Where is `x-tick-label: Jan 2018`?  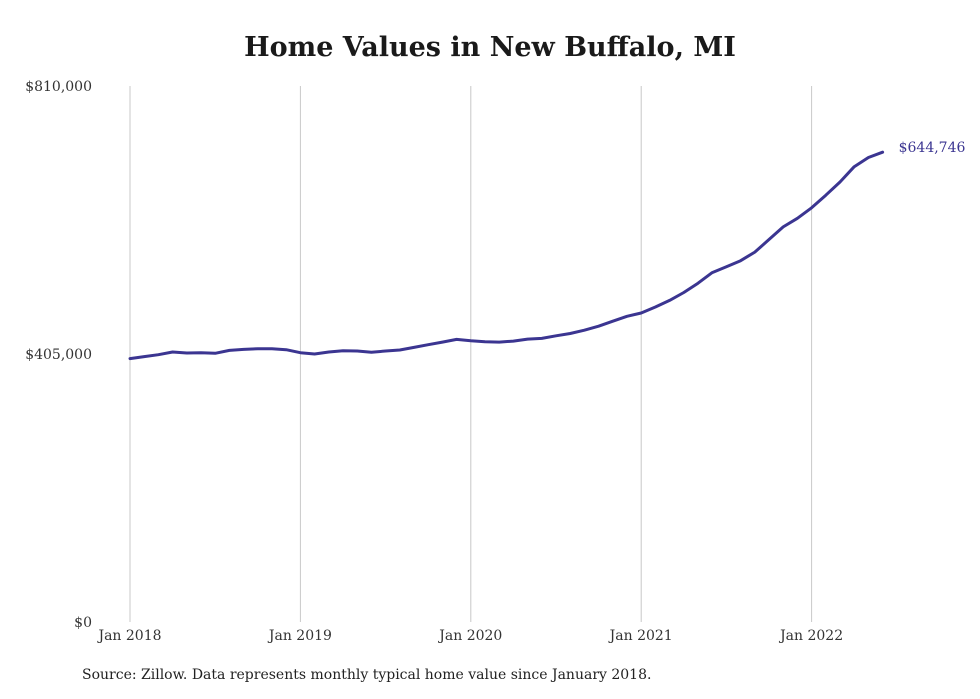
x-tick-label: Jan 2018 is located at coordinates (128, 636).